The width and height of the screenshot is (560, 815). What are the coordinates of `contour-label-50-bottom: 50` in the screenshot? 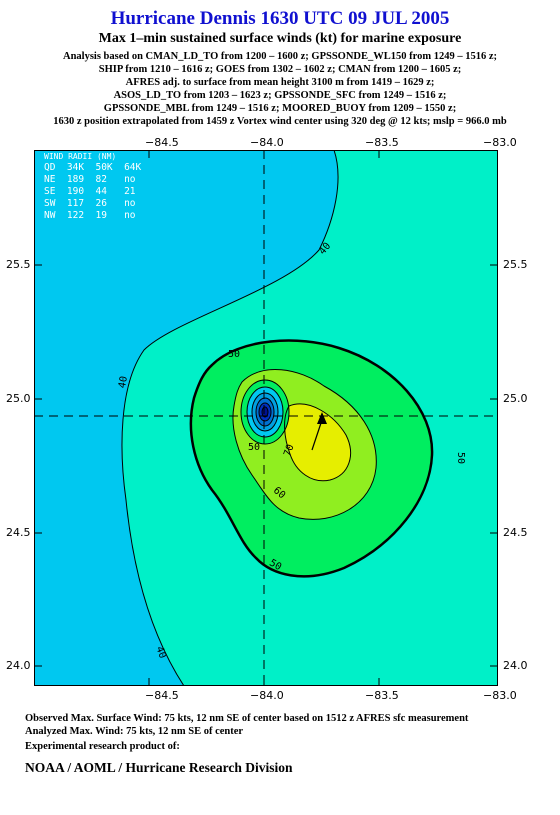 It's located at (275, 566).